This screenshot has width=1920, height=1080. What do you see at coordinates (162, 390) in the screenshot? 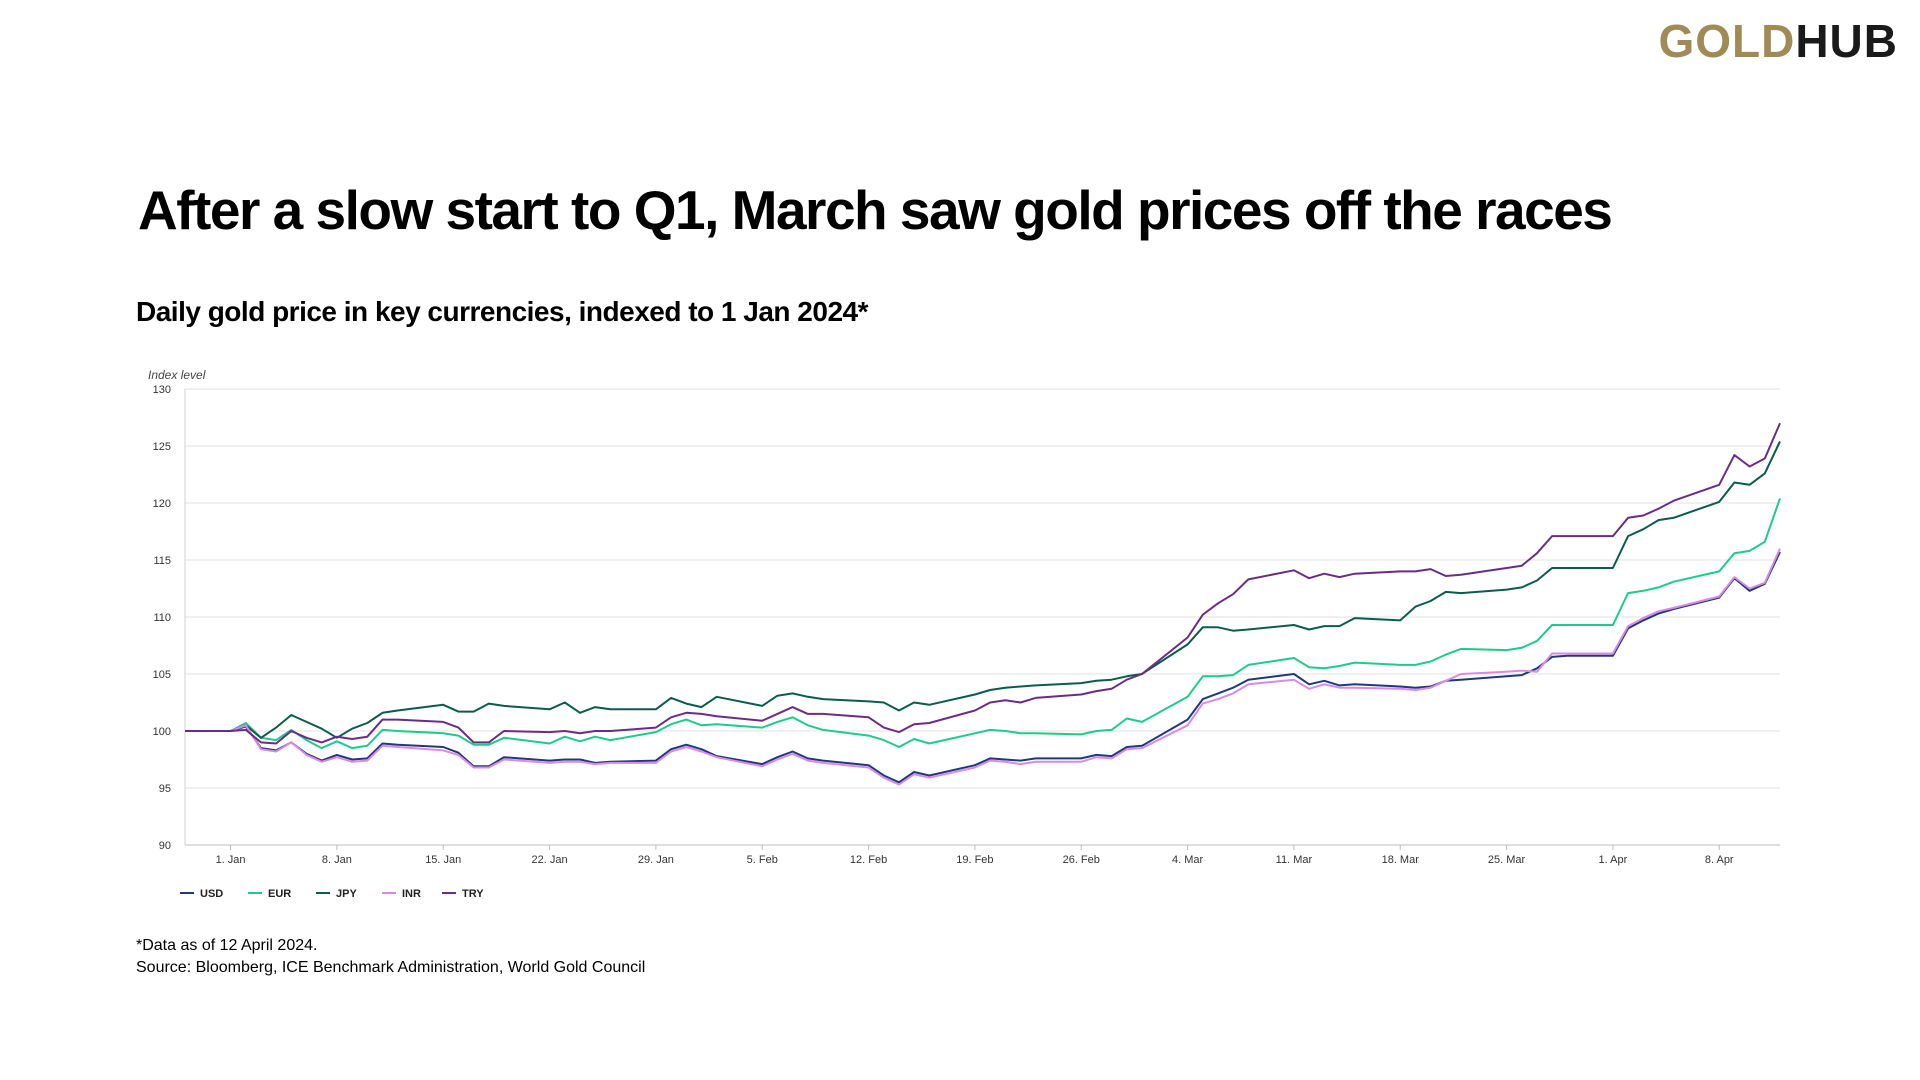
I see `y-tick-label: 130` at bounding box center [162, 390].